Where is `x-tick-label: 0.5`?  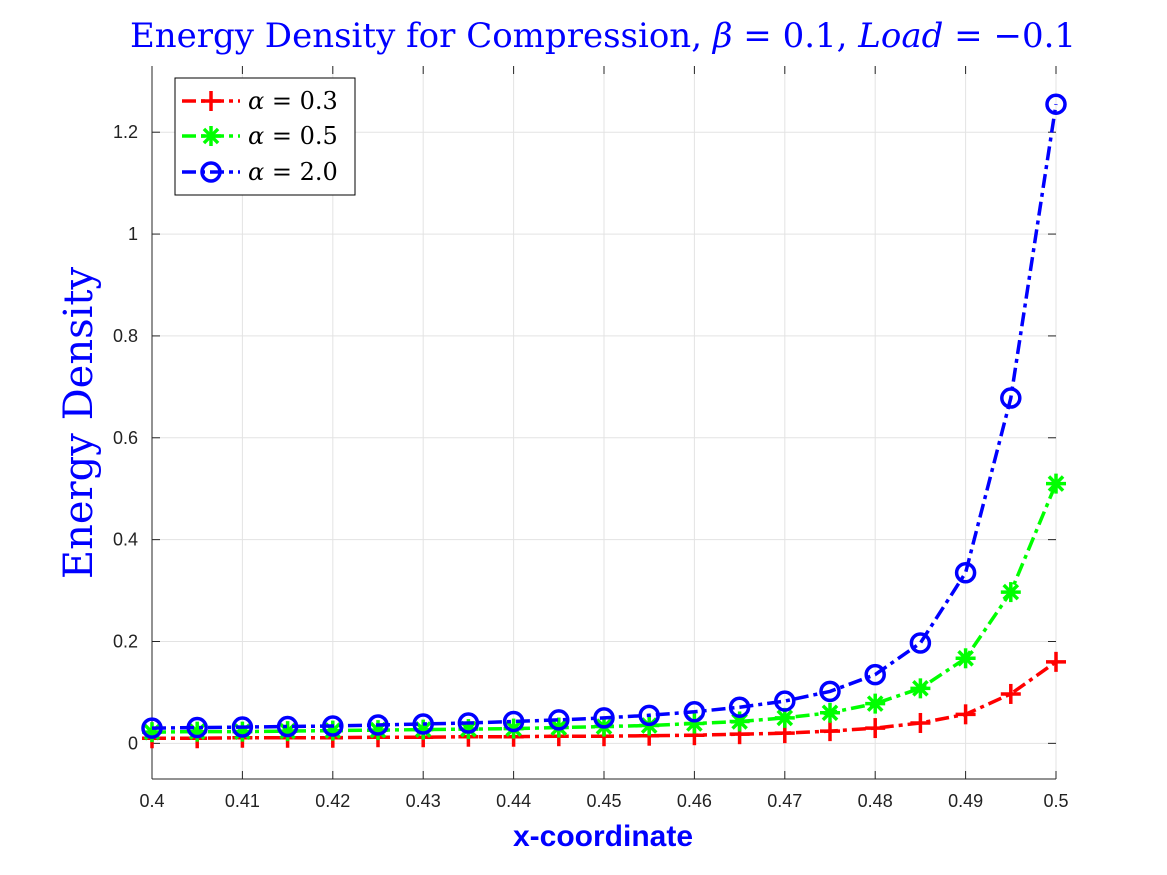 x-tick-label: 0.5 is located at coordinates (1055, 801).